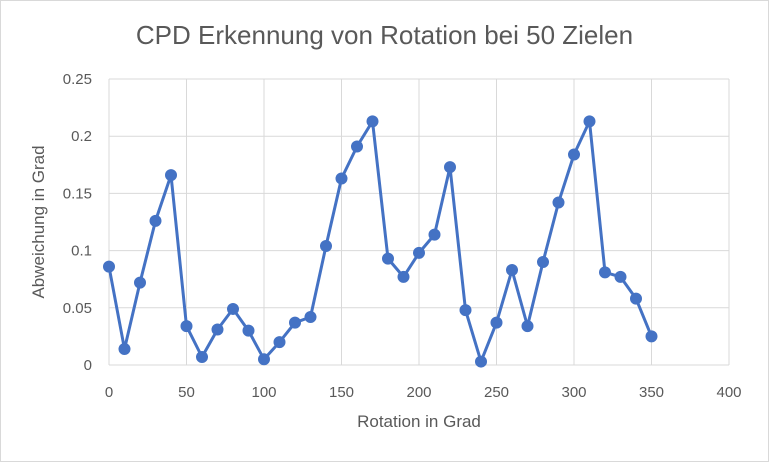 The width and height of the screenshot is (769, 462). What do you see at coordinates (81, 136) in the screenshot?
I see `y-tick-label: 0.2` at bounding box center [81, 136].